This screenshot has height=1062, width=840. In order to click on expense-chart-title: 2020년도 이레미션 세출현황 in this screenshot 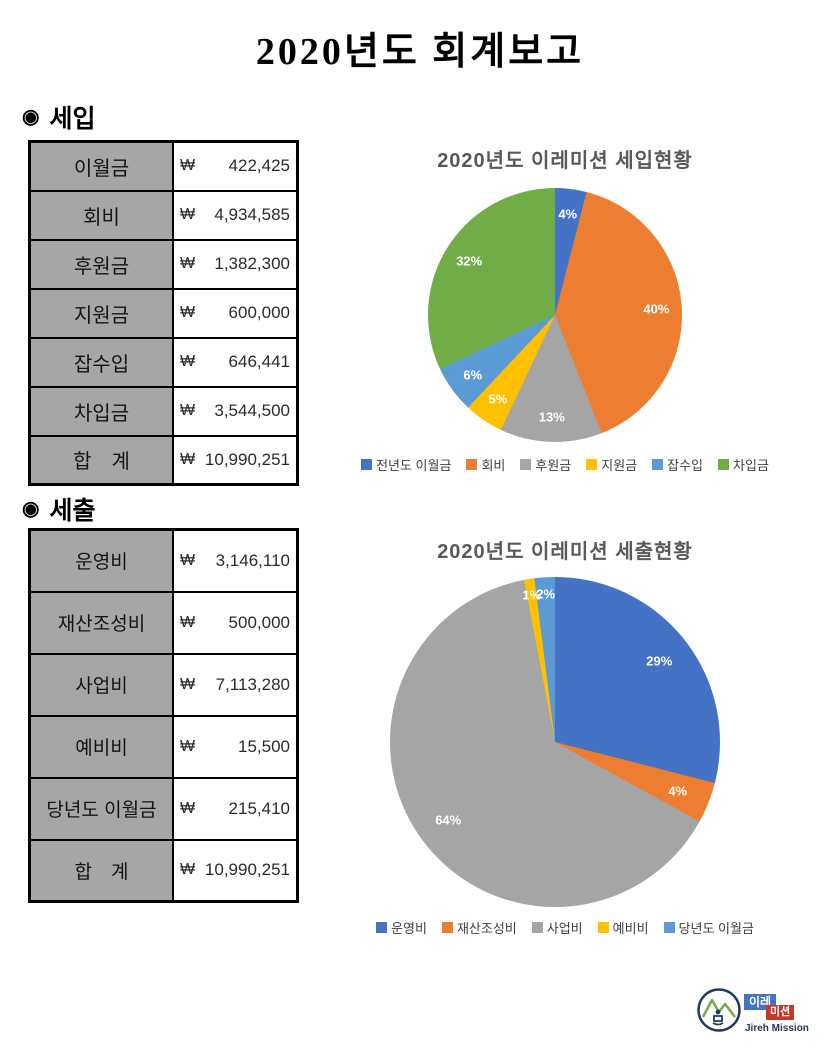, I will do `click(565, 552)`.